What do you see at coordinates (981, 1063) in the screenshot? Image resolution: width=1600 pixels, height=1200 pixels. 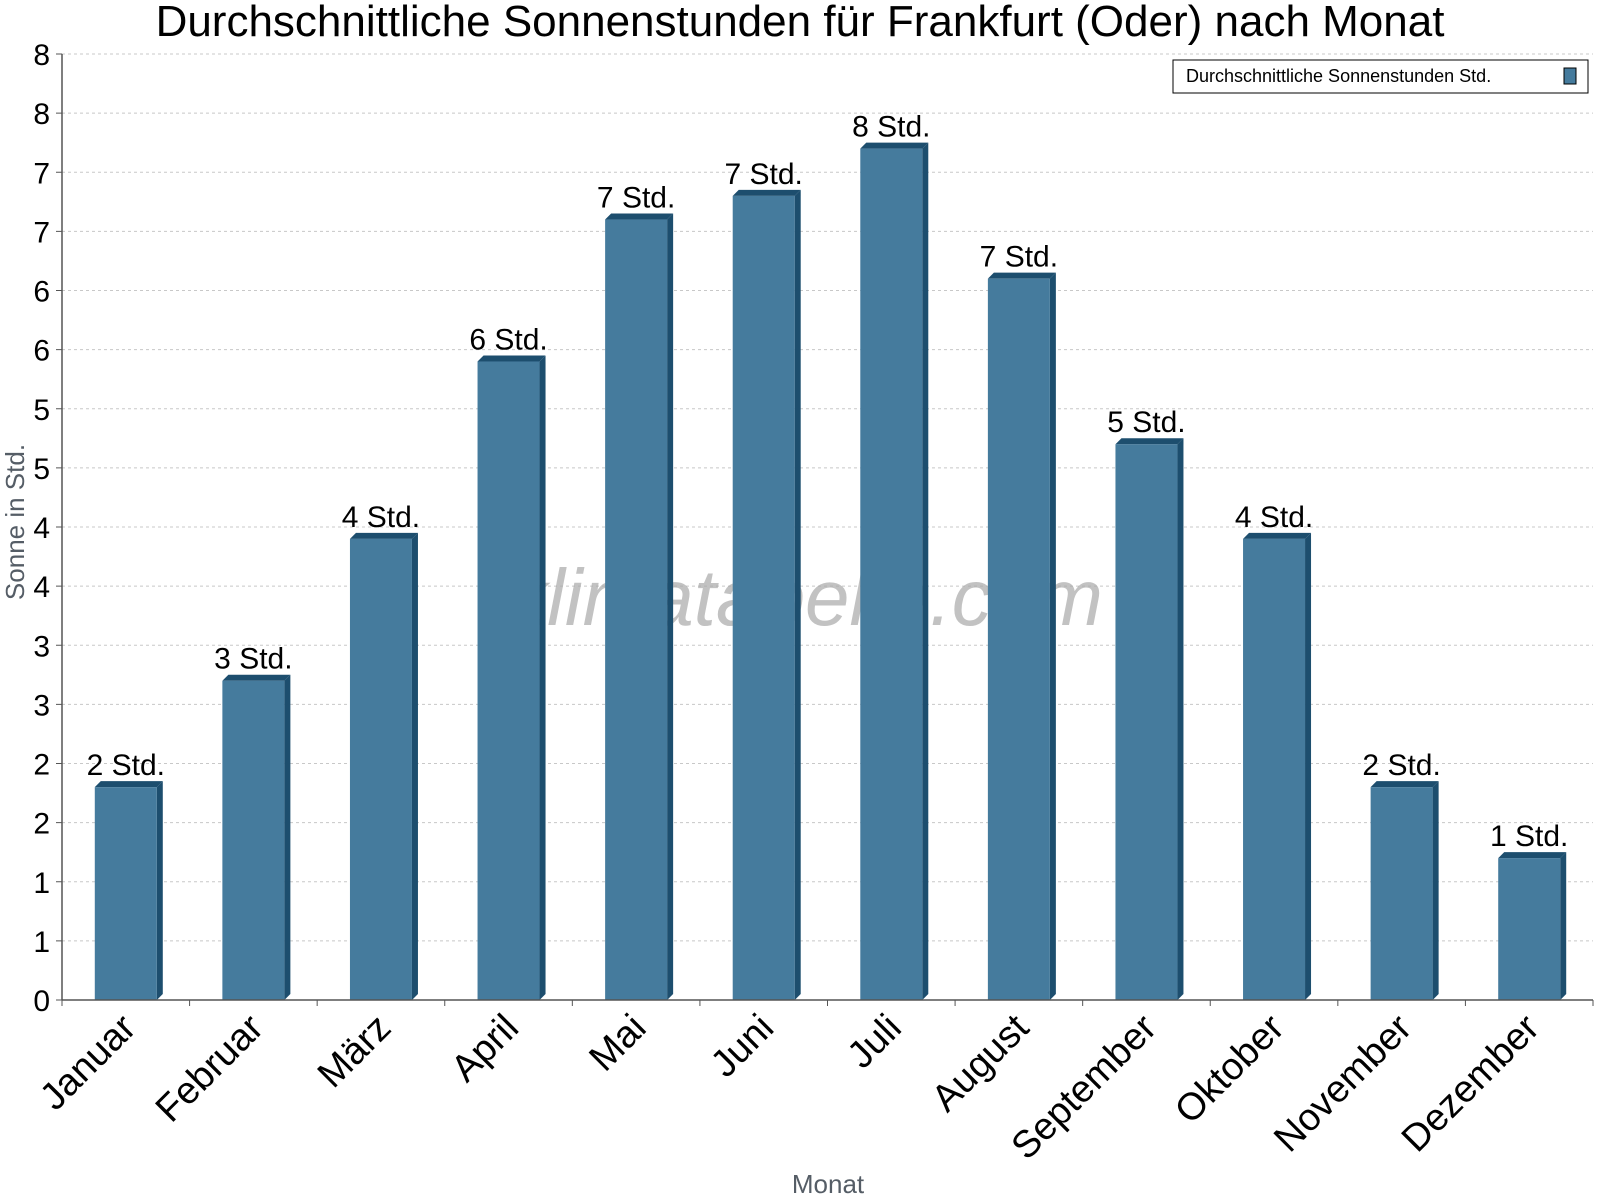 I see `x-tick-label: August` at bounding box center [981, 1063].